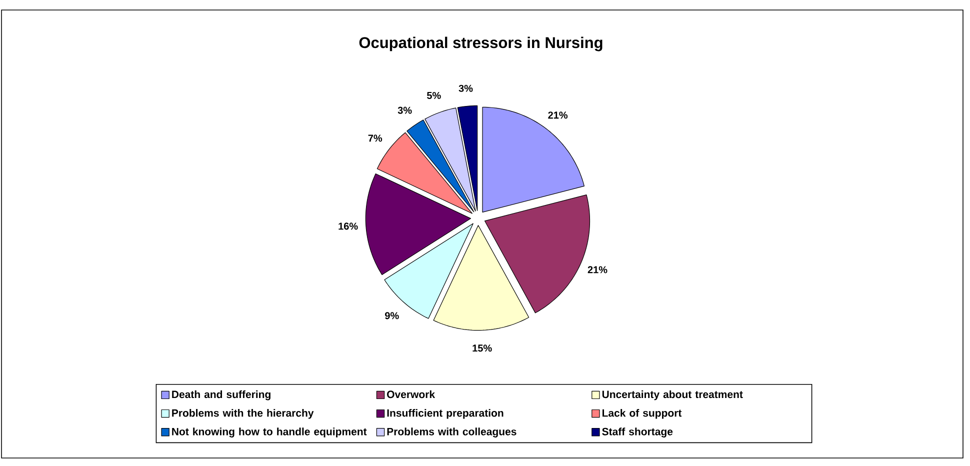 The width and height of the screenshot is (970, 466). I want to click on legend-label: Uncertainty about treatment, so click(672, 395).